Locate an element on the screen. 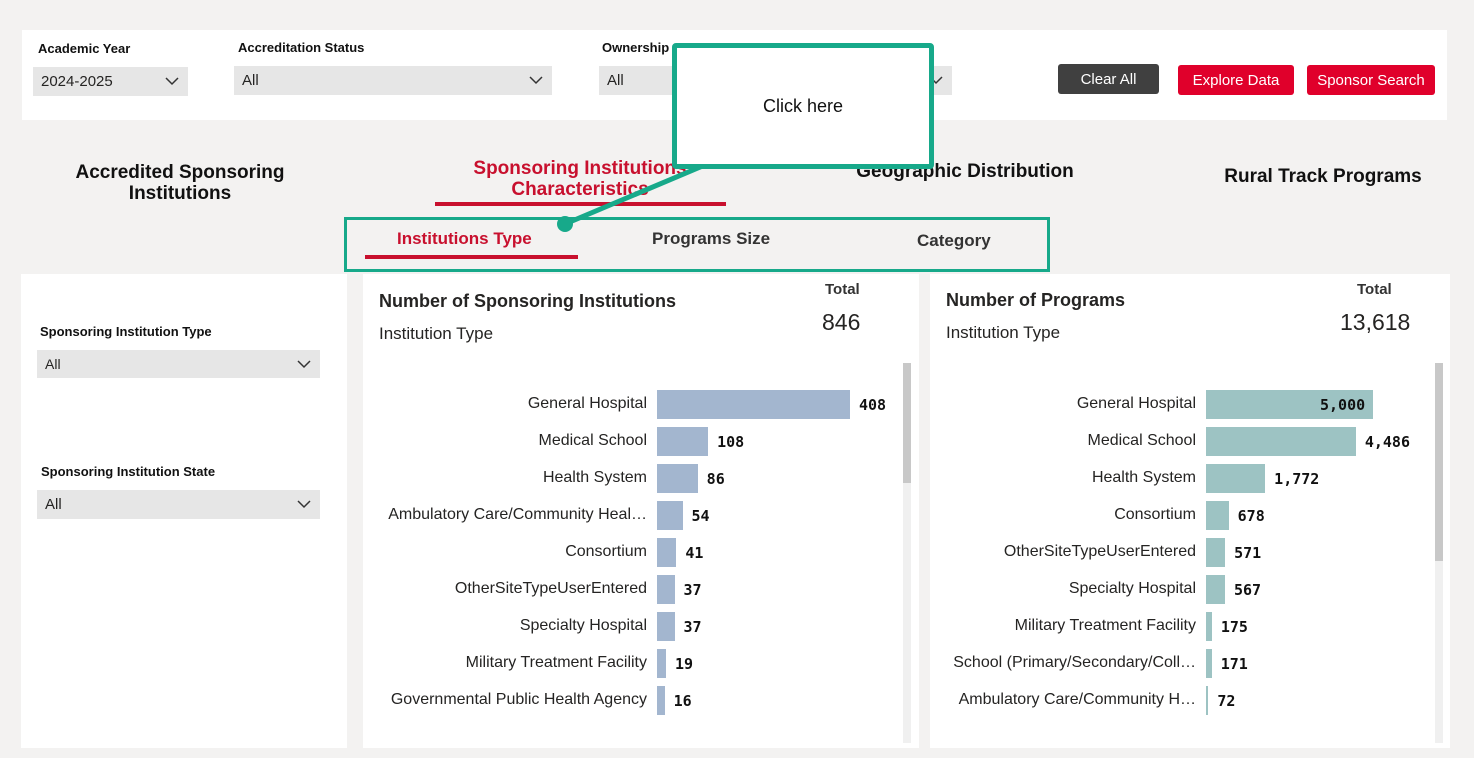 The height and width of the screenshot is (758, 1474). chart-title: Number of Sponsoring Institutions is located at coordinates (527, 301).